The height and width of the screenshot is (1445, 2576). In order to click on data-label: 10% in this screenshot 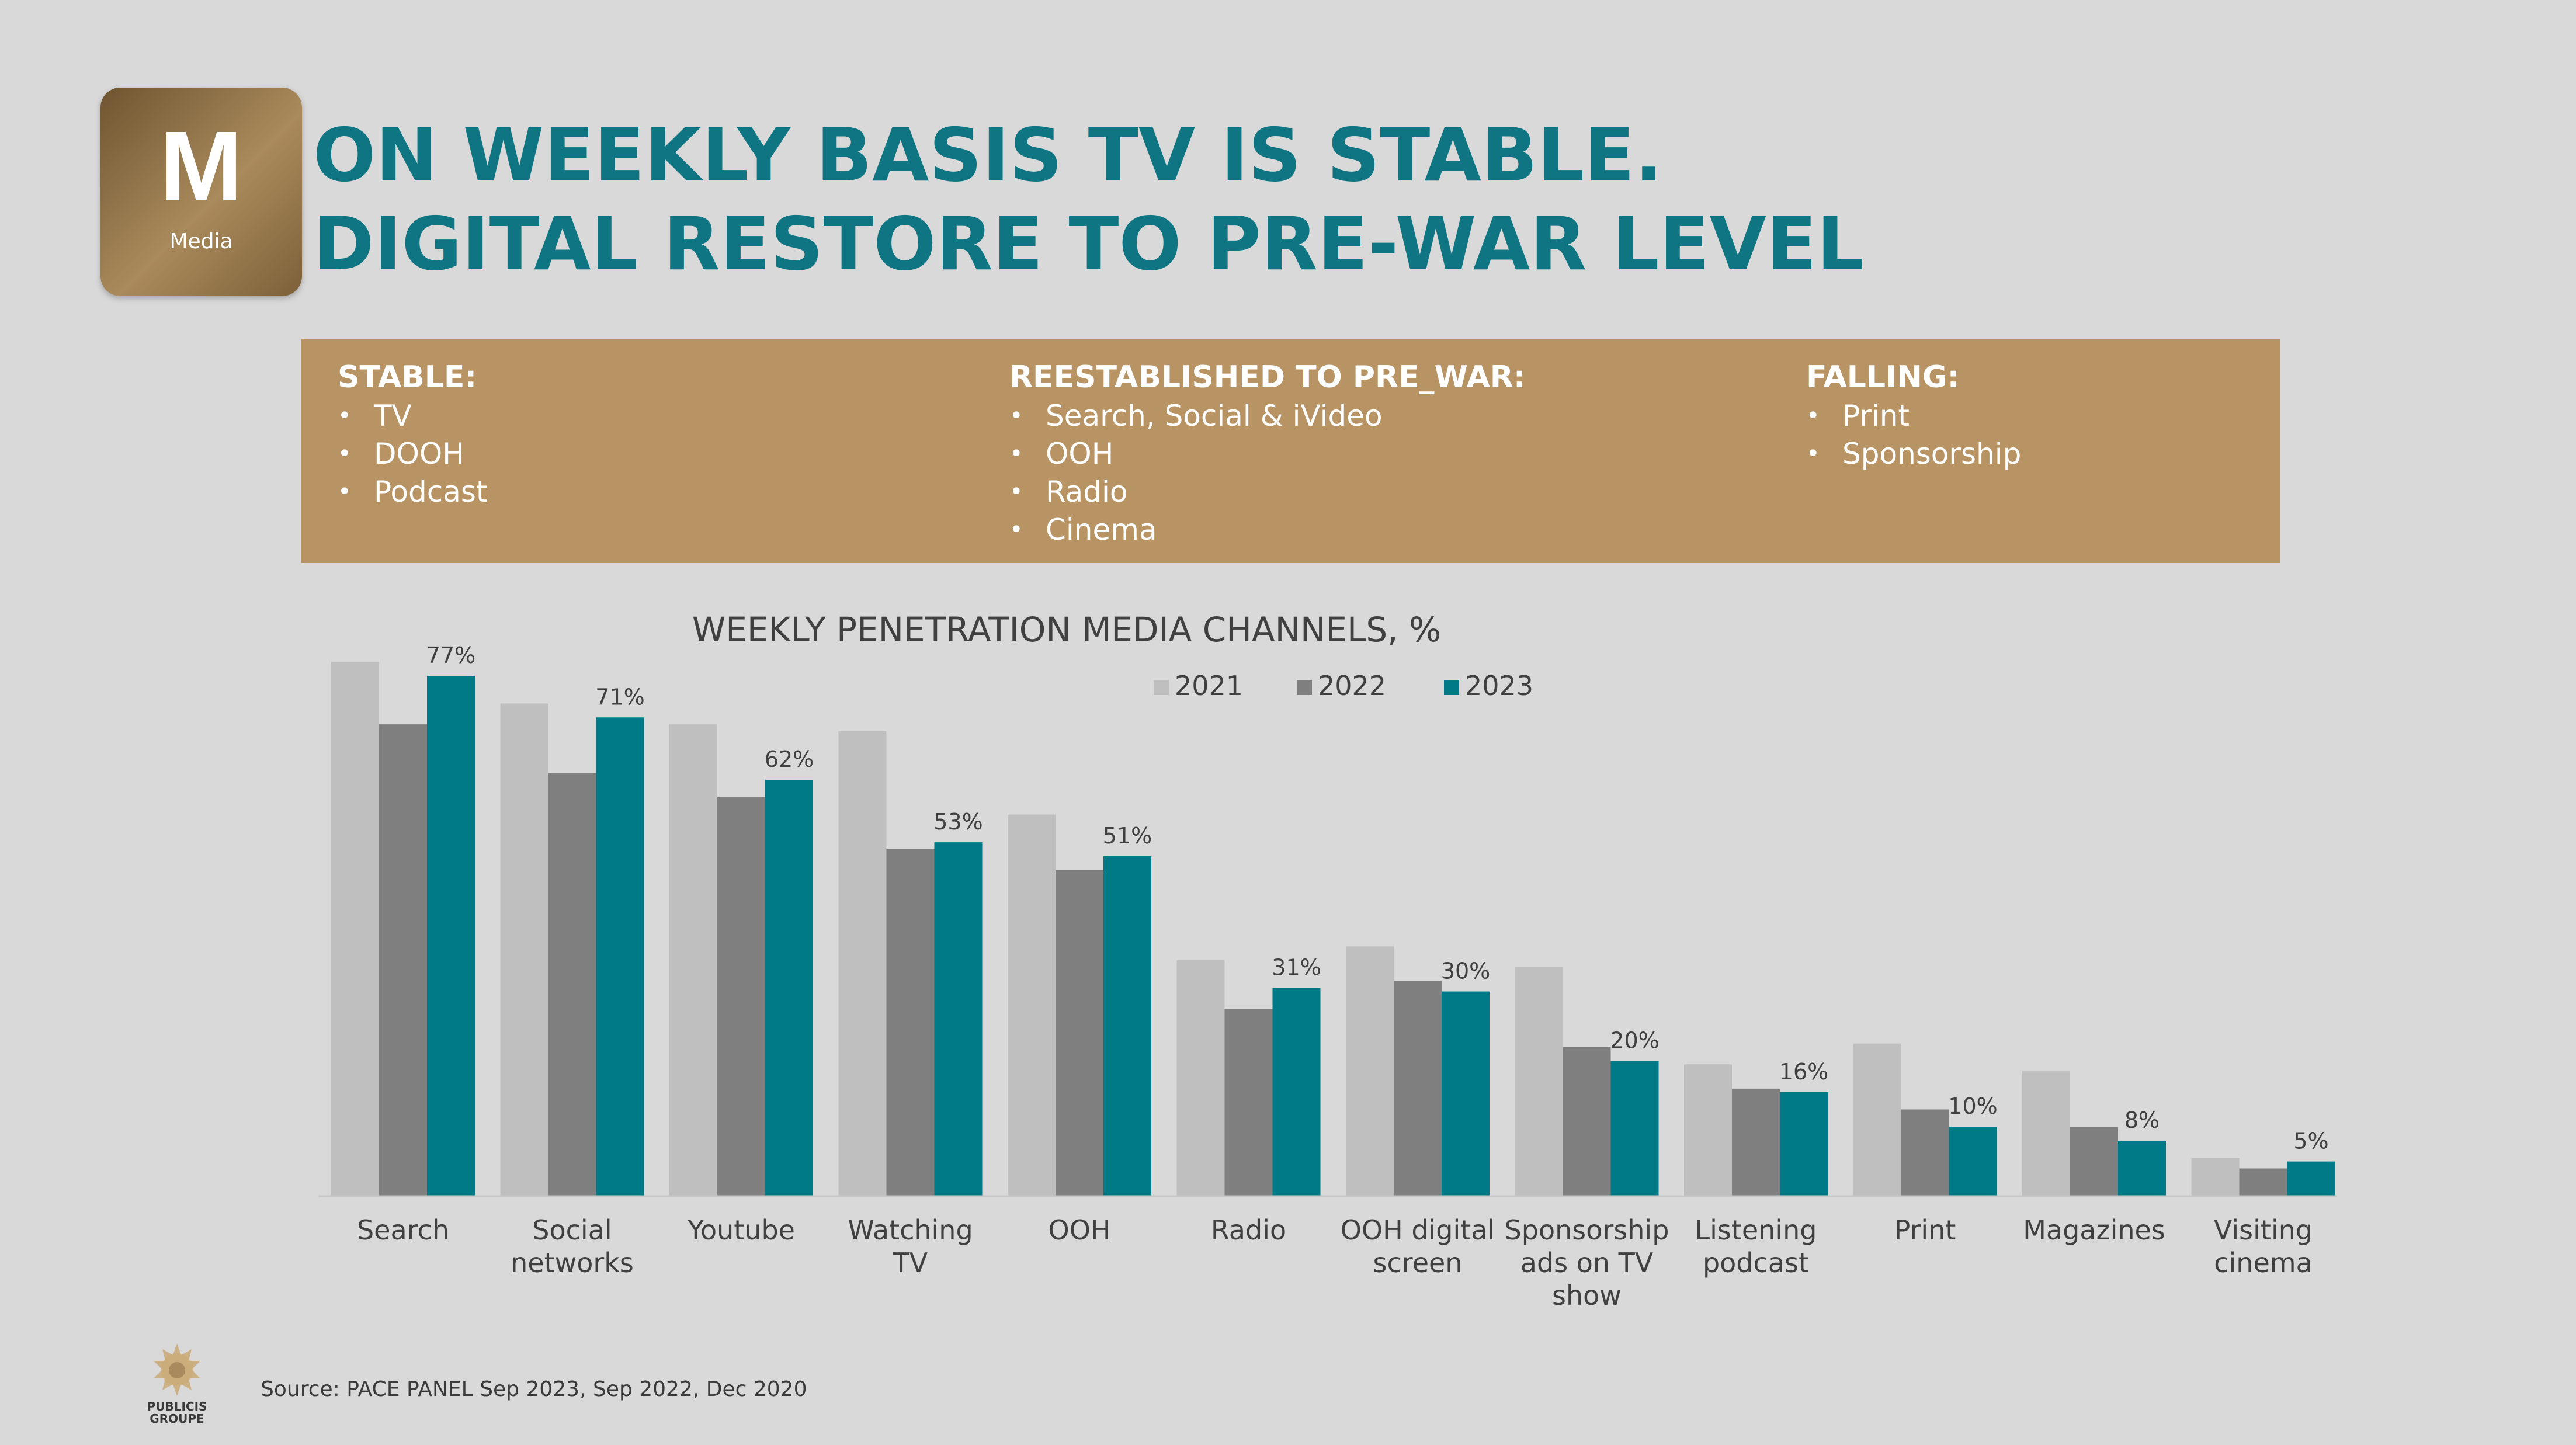, I will do `click(1972, 1106)`.